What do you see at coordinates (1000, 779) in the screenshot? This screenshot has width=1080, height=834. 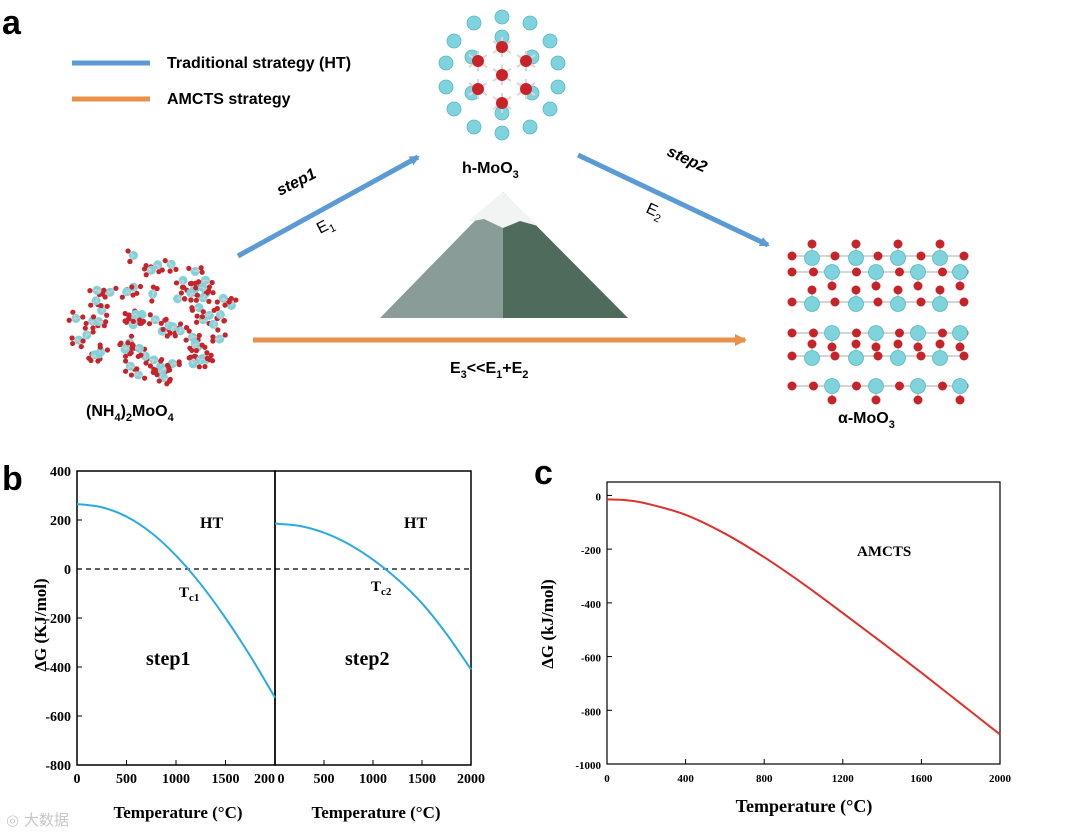 I see `x-tick-label: 2000` at bounding box center [1000, 779].